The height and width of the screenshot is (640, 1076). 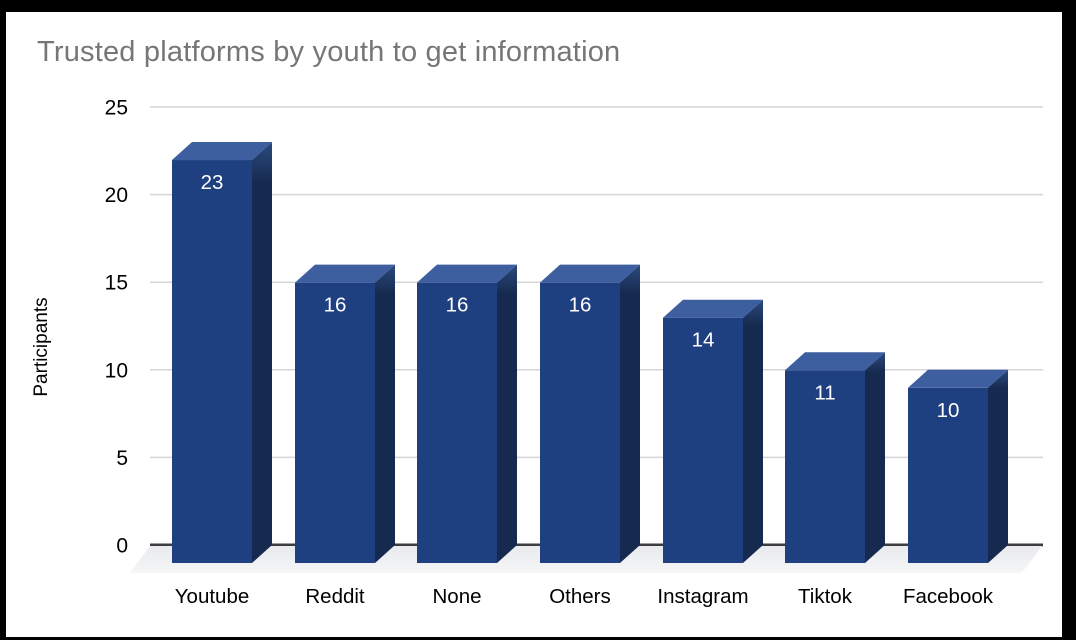 I want to click on bar-value-label: 23, so click(x=212, y=182).